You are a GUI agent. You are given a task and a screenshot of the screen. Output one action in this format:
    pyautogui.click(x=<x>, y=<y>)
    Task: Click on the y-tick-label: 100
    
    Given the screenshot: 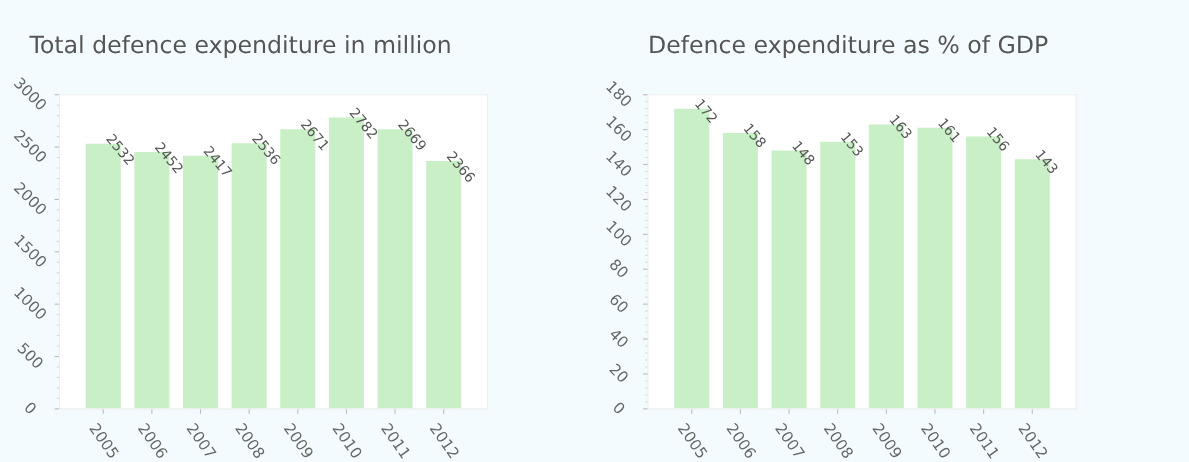 What is the action you would take?
    pyautogui.click(x=619, y=234)
    